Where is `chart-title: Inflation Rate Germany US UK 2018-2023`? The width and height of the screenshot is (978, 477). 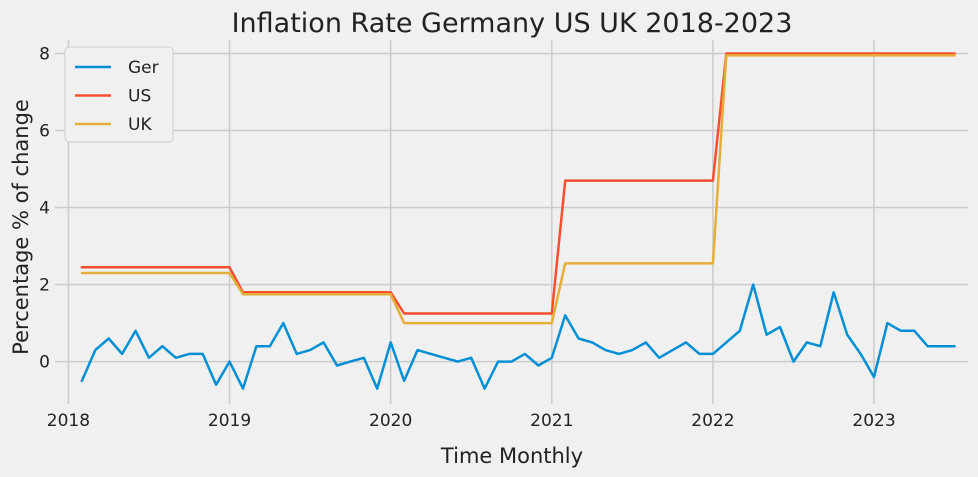
chart-title: Inflation Rate Germany US UK 2018-2023 is located at coordinates (512, 23).